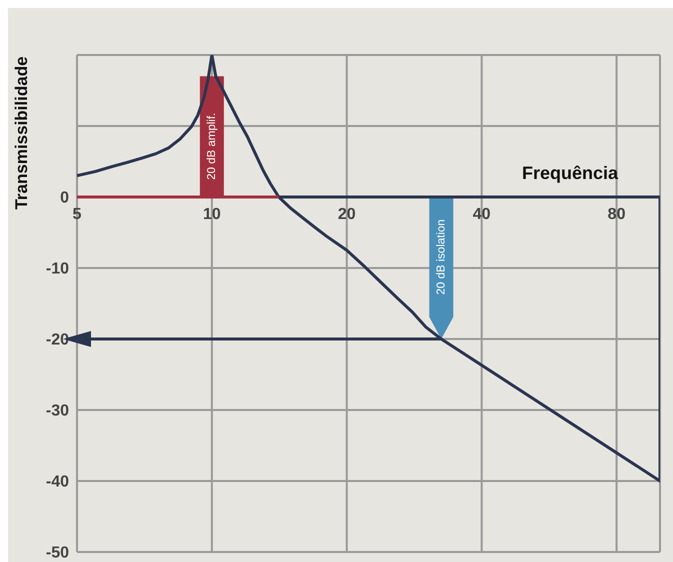 The image size is (673, 562). I want to click on y-tick-label: -10, so click(58, 269).